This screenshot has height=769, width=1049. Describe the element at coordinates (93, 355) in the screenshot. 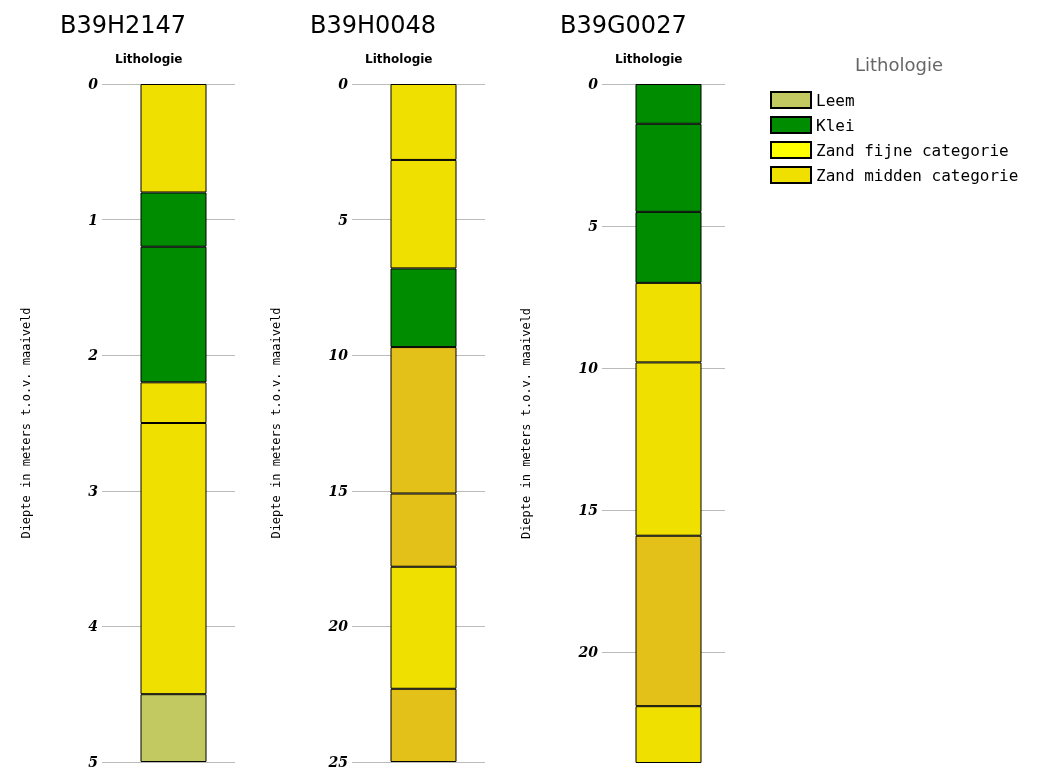

I see `y-tick-label: 2` at that location.